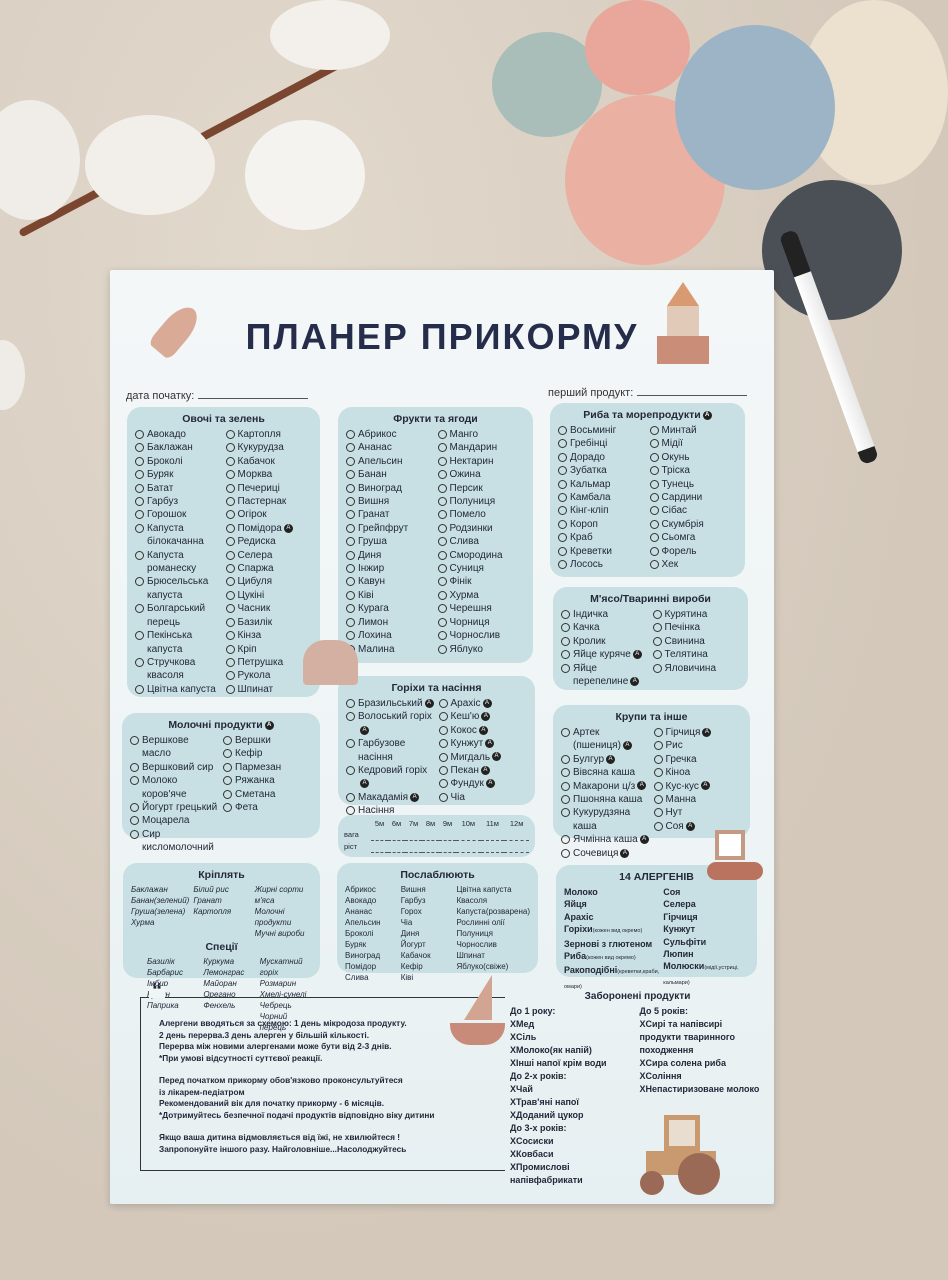 The width and height of the screenshot is (948, 1280). What do you see at coordinates (390, 447) in the screenshot?
I see `checklist-item: Ананас` at bounding box center [390, 447].